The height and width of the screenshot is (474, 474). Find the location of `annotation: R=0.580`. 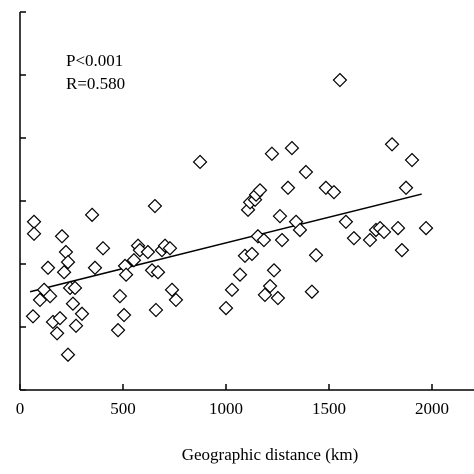

annotation: R=0.580 is located at coordinates (95, 83).